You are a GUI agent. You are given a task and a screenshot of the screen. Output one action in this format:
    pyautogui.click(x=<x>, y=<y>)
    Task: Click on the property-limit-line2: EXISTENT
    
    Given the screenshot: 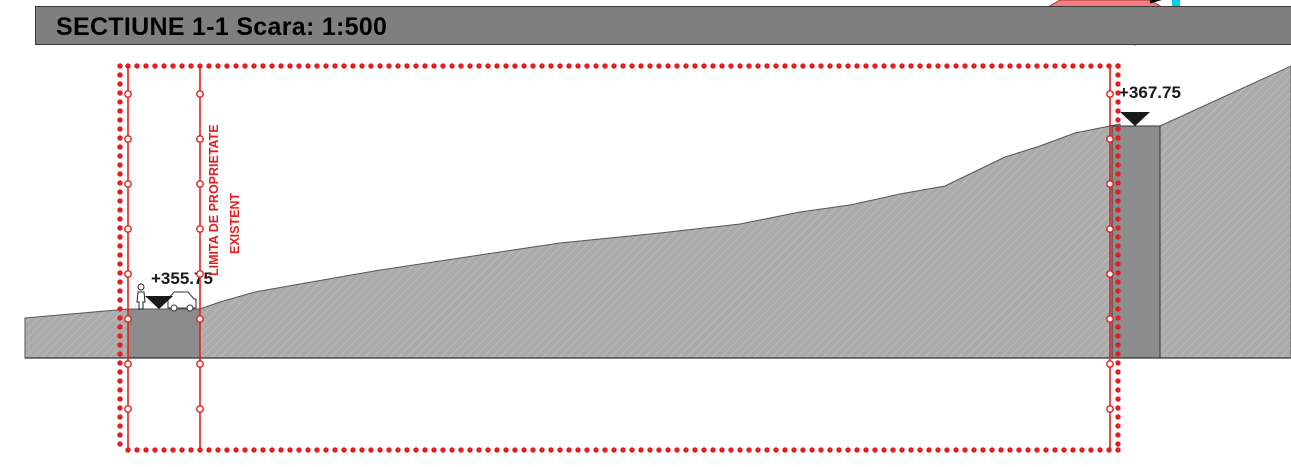 What is the action you would take?
    pyautogui.click(x=235, y=223)
    